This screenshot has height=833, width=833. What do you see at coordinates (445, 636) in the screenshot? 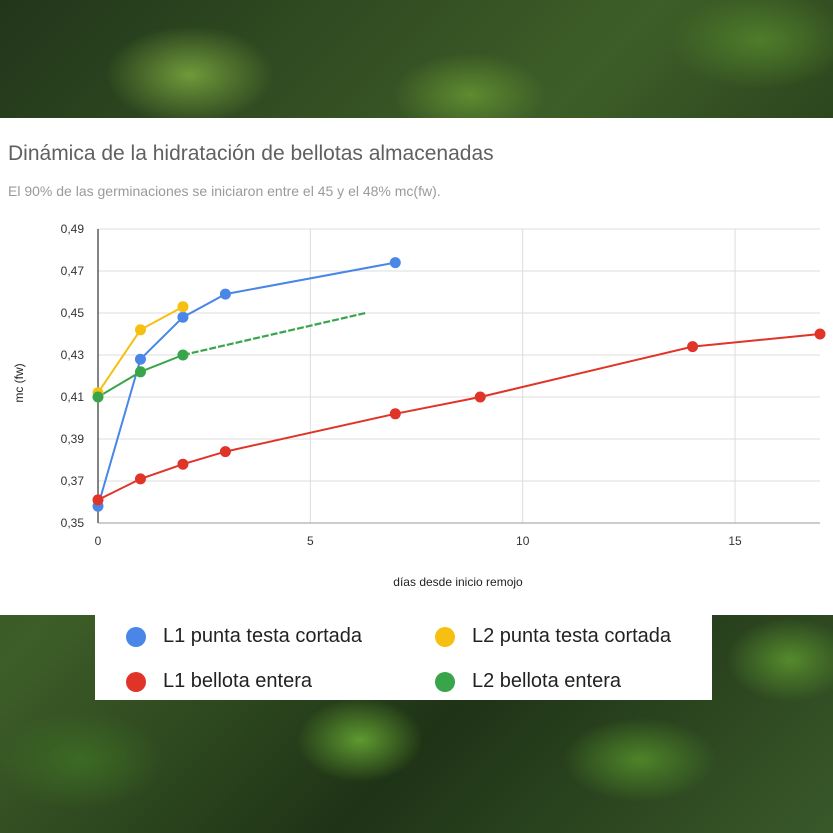
I see `legend-marker-l2-punta` at bounding box center [445, 636].